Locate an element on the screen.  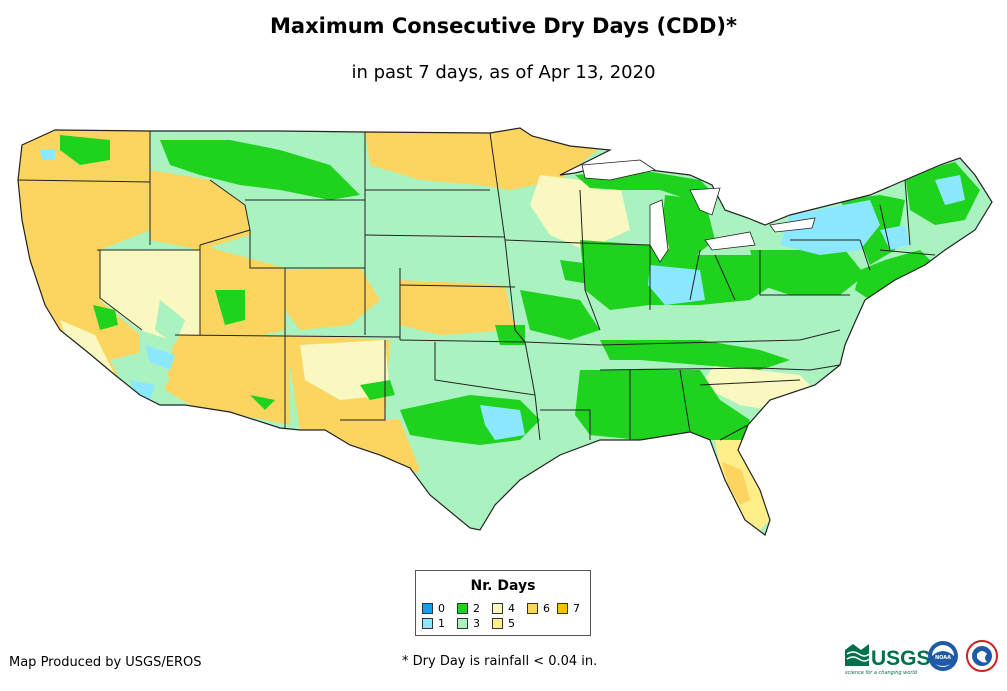
legend-item-5: 5 is located at coordinates (503, 623).